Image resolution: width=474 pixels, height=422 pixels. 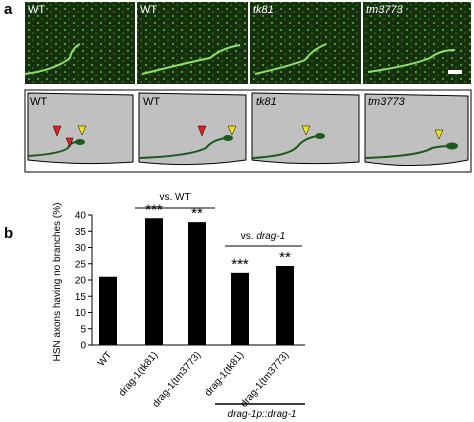 I want to click on y-tick-label: 0, so click(x=83, y=346).